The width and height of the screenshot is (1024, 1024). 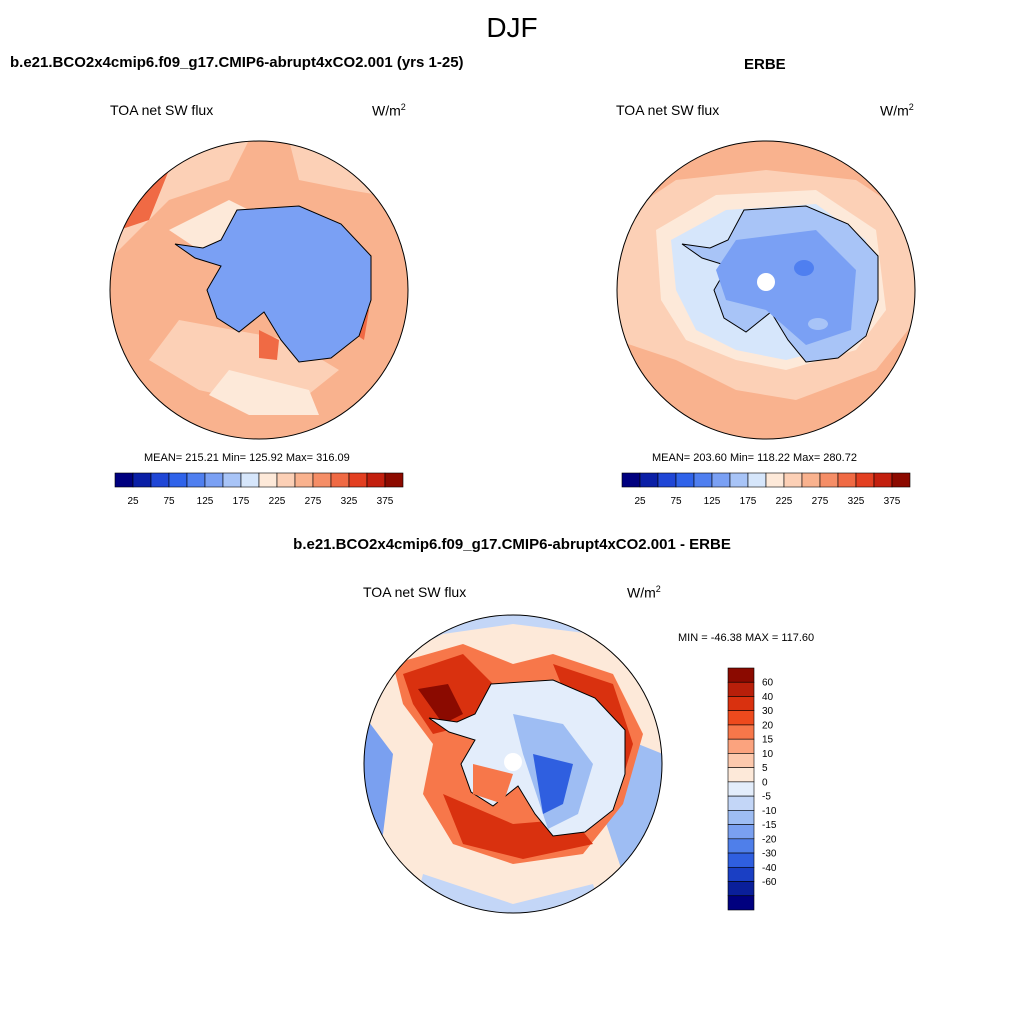 What do you see at coordinates (247, 458) in the screenshot?
I see `panel1-stats: MEAN= 215.21 Min= 125.92 Max= 316.09` at bounding box center [247, 458].